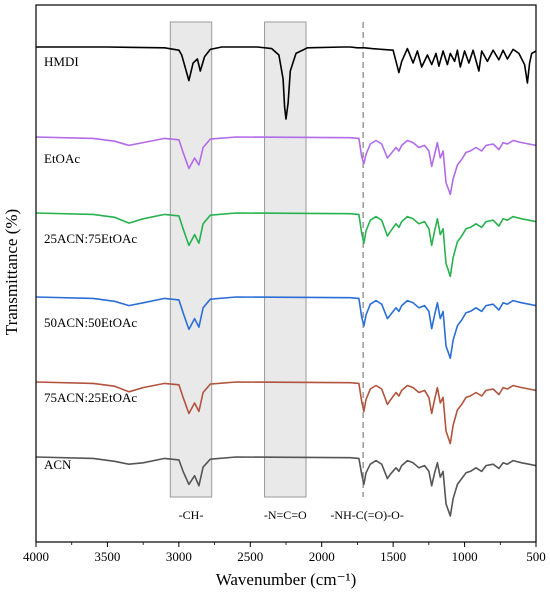 The height and width of the screenshot is (600, 550). What do you see at coordinates (191, 515) in the screenshot?
I see `region-label-0: -CH-` at bounding box center [191, 515].